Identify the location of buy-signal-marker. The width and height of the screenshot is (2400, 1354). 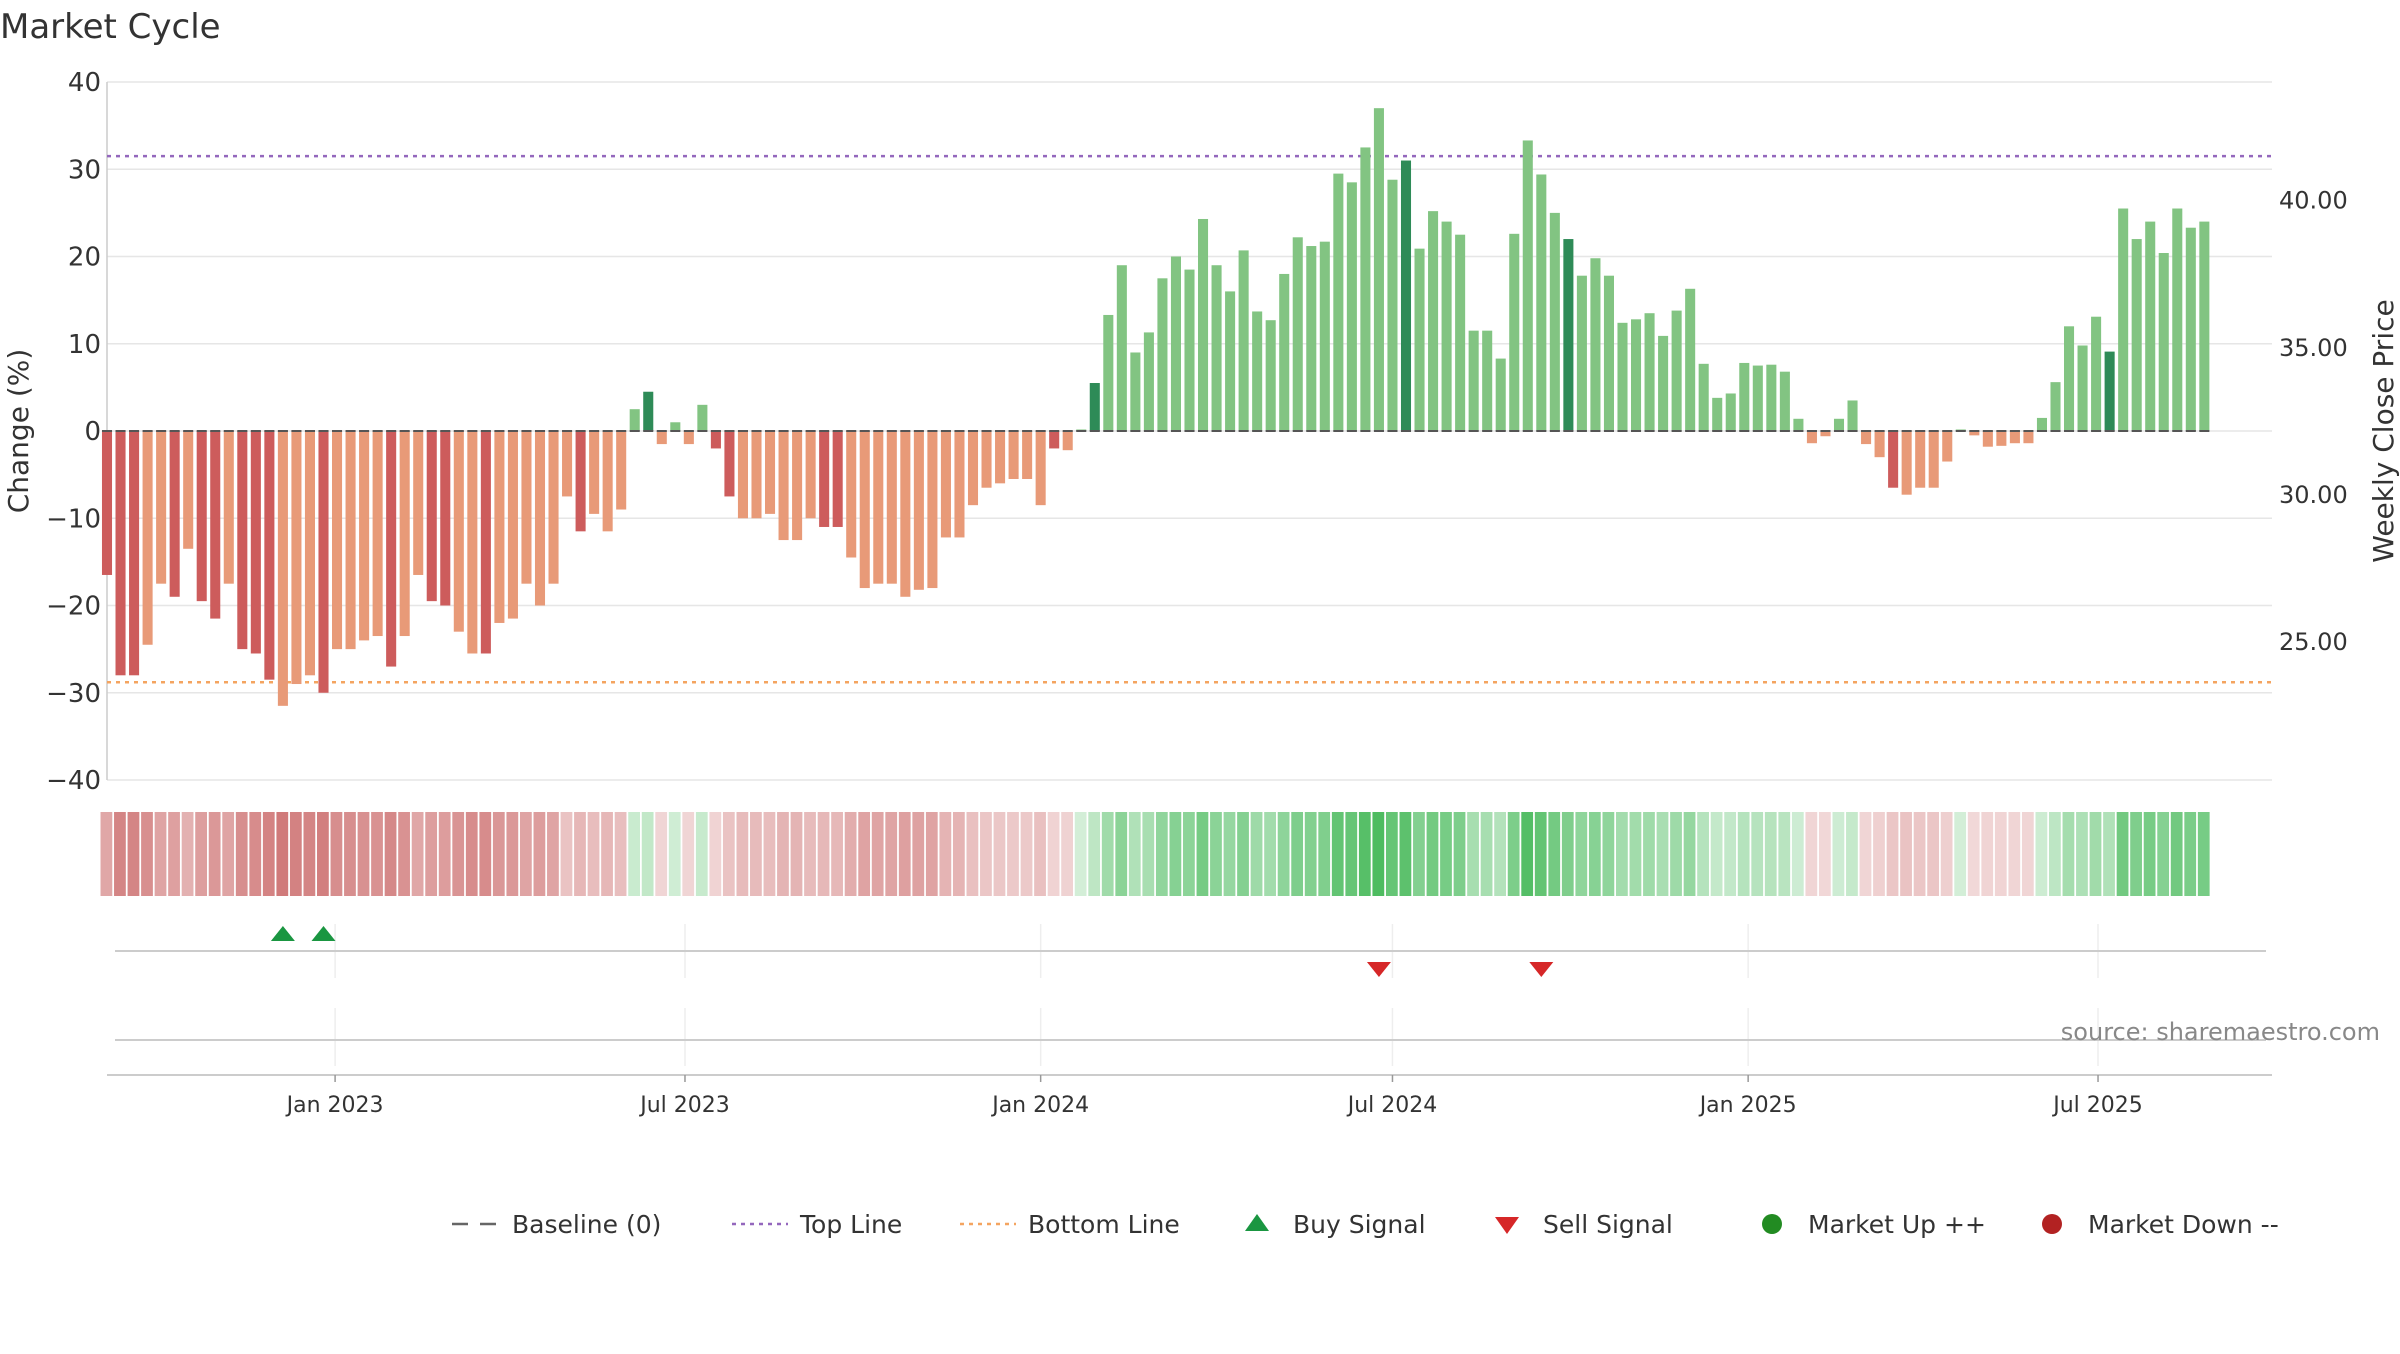
(282, 933).